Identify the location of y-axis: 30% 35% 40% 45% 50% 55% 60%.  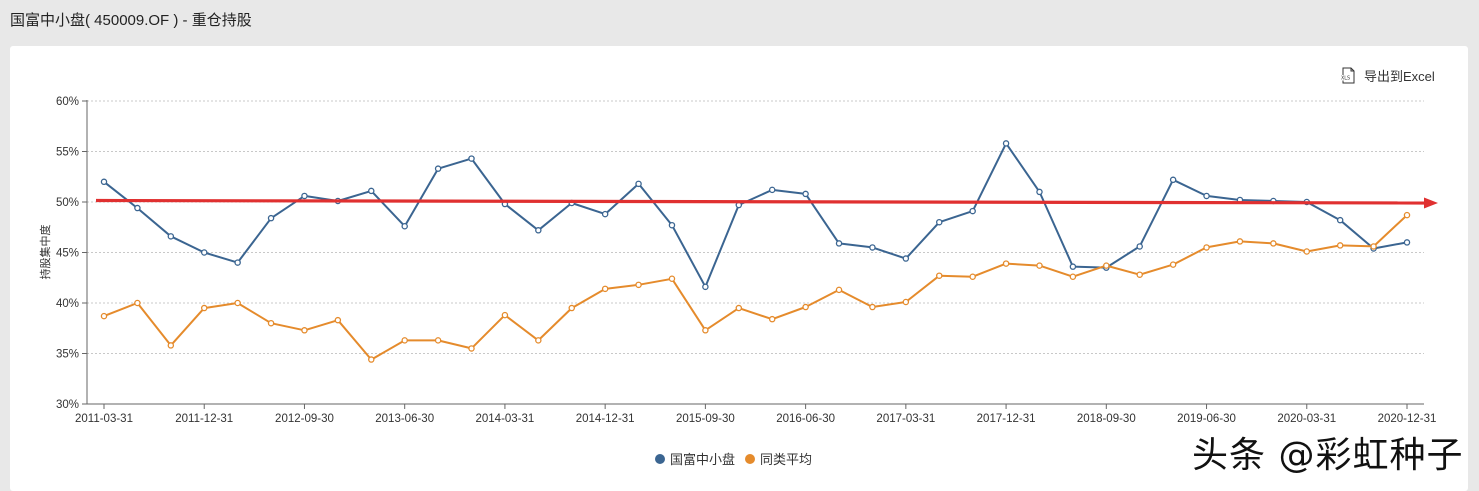
(72, 253).